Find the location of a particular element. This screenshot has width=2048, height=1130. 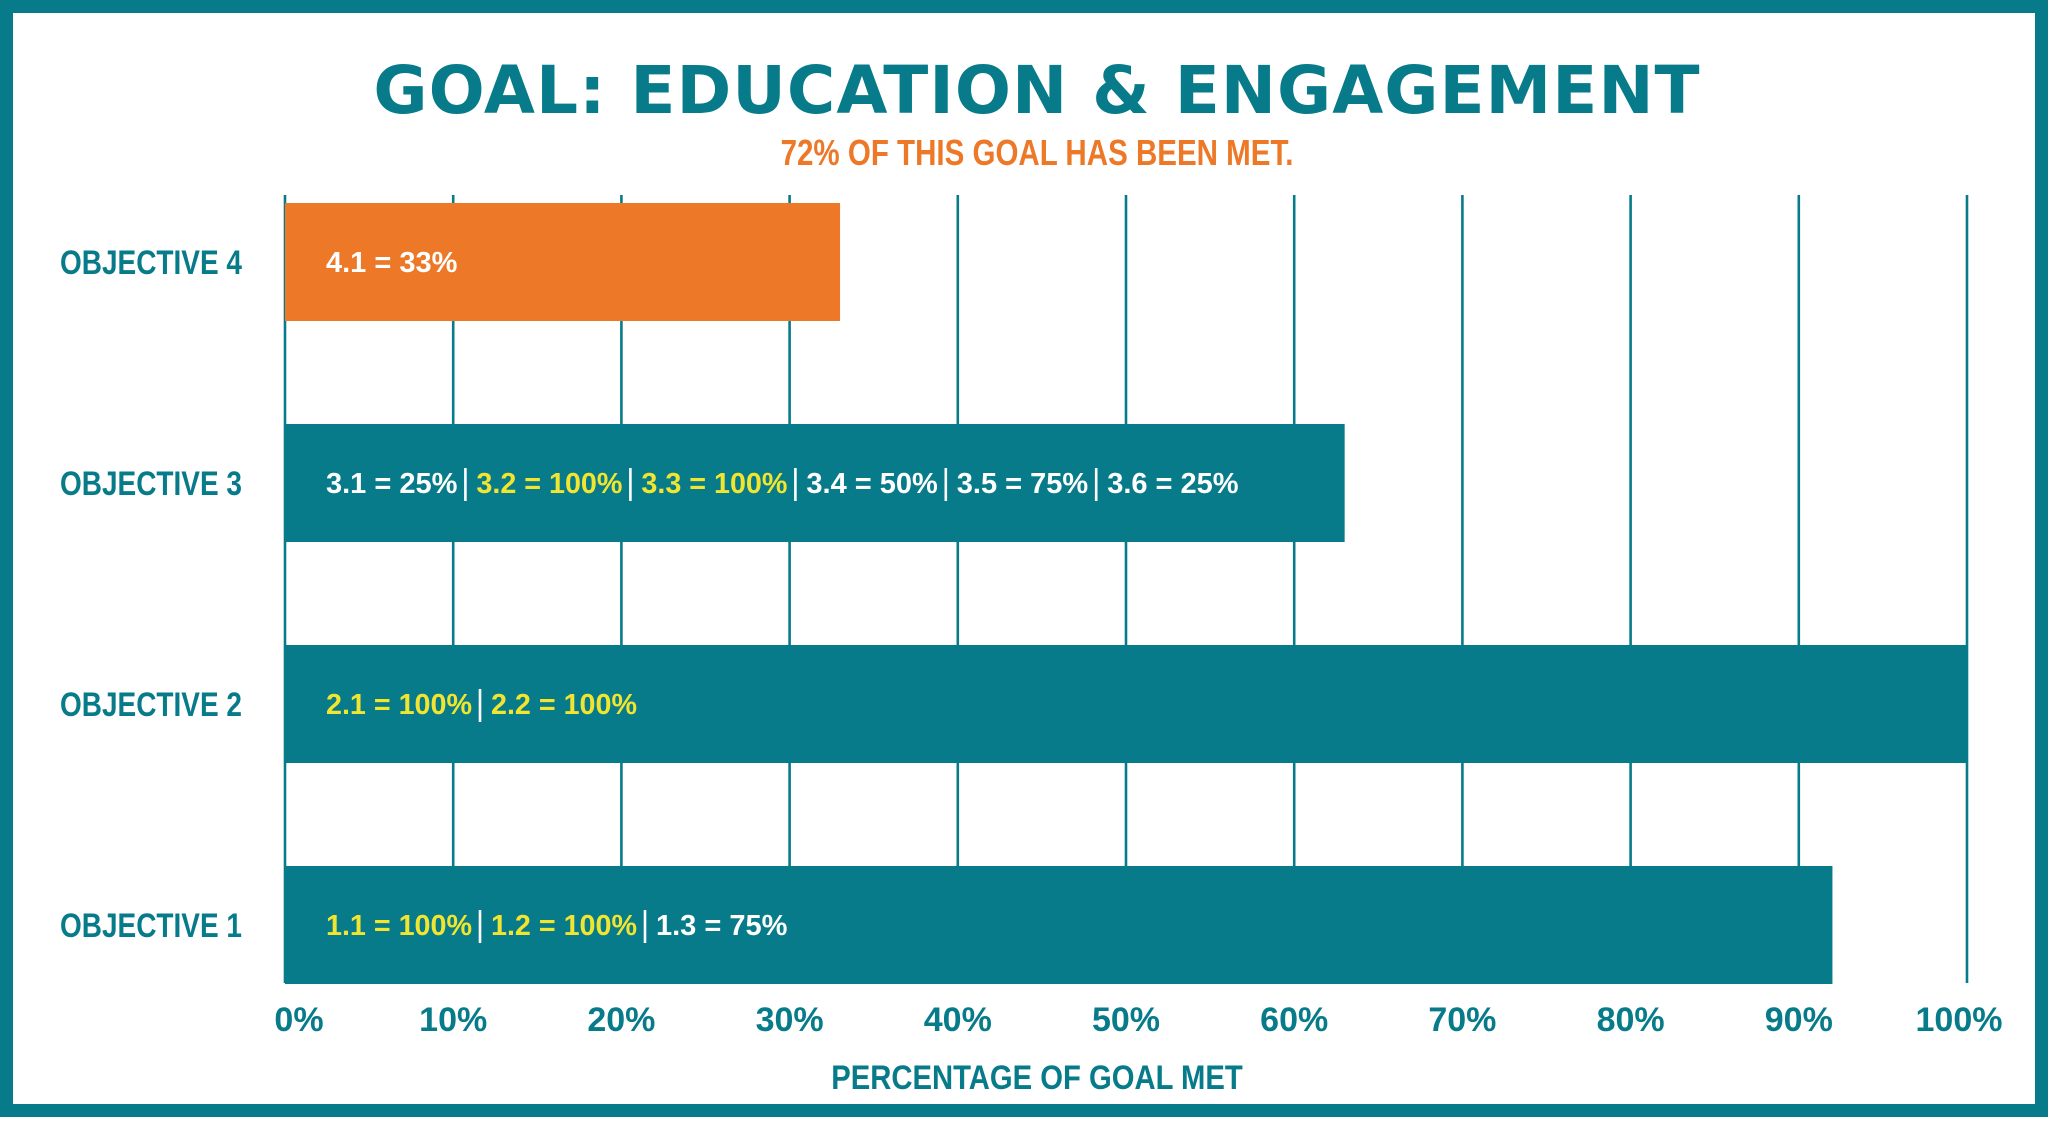

x-tick-label: 0% is located at coordinates (298, 1020).